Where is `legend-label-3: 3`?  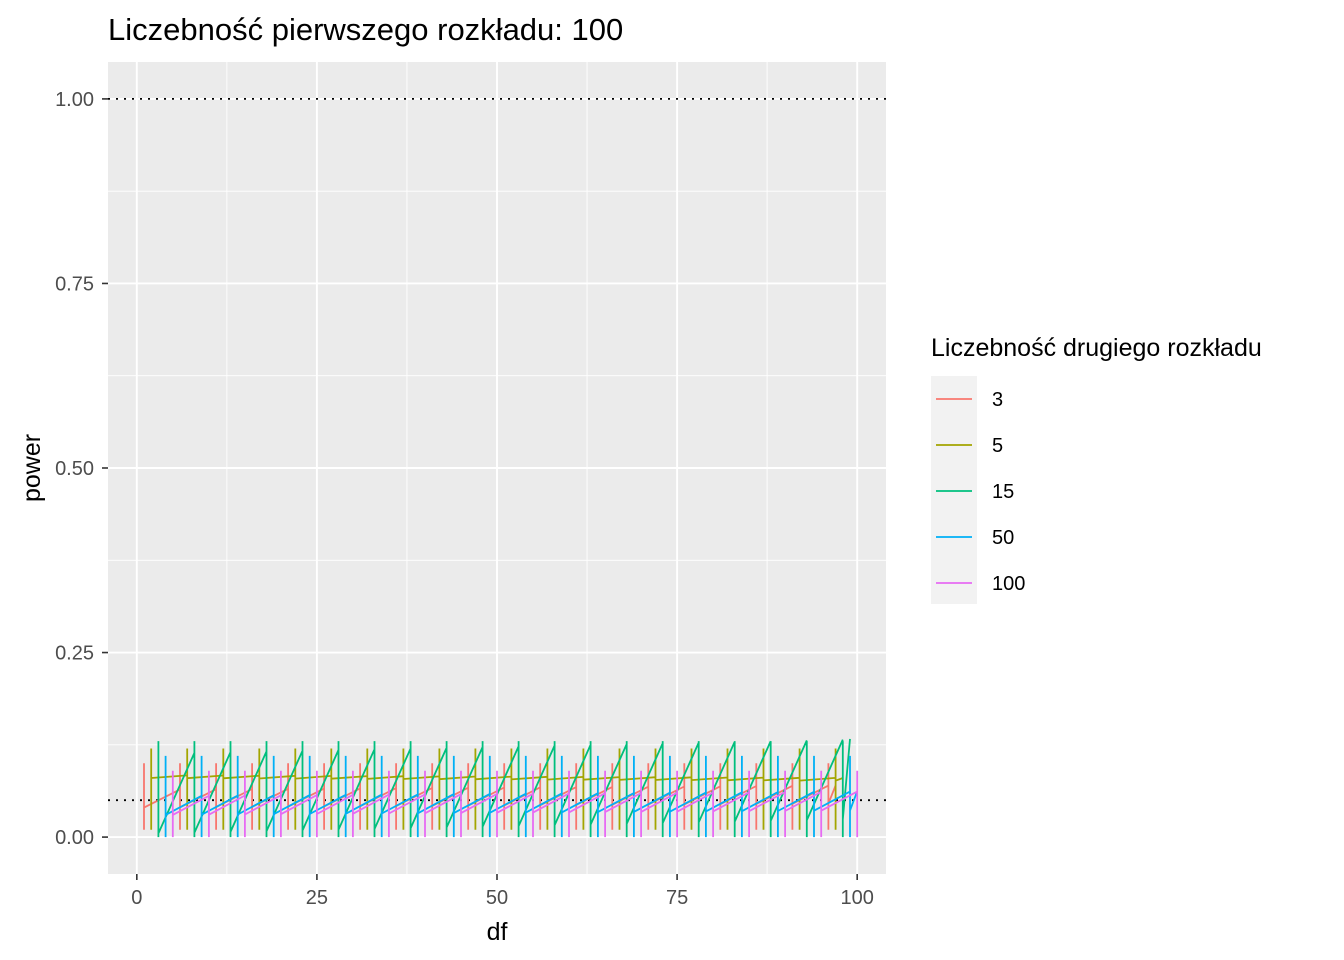 legend-label-3: 3 is located at coordinates (997, 400).